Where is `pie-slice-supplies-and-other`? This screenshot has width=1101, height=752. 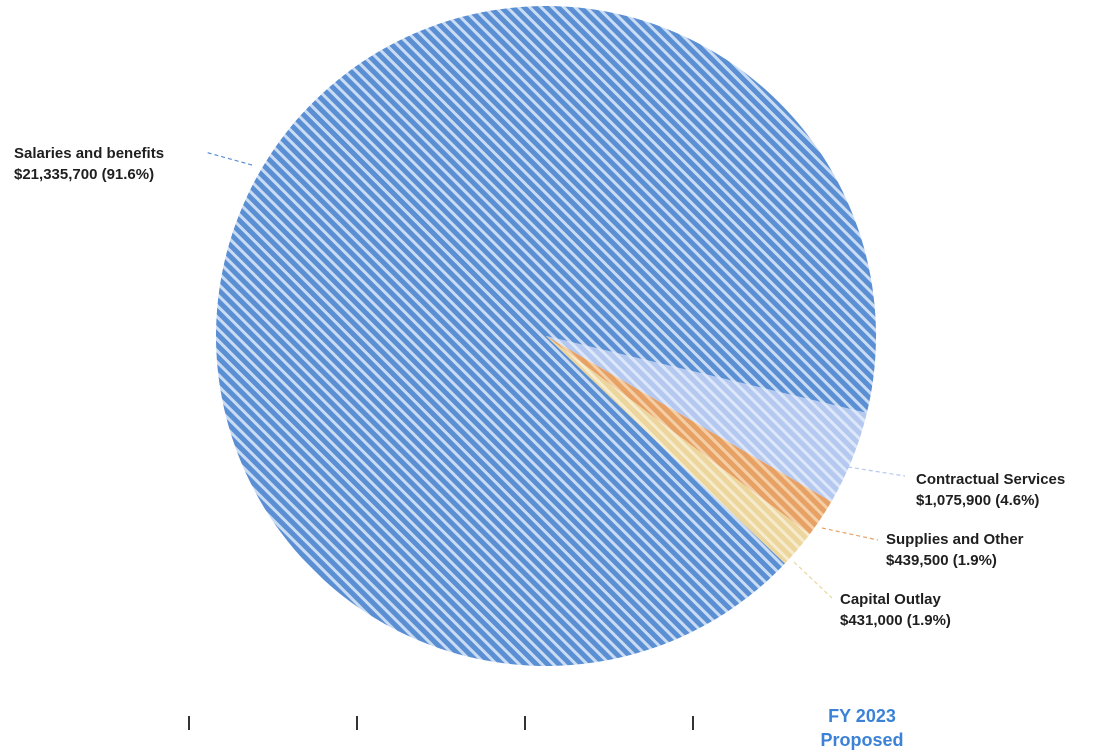
pie-slice-supplies-and-other is located at coordinates (689, 435).